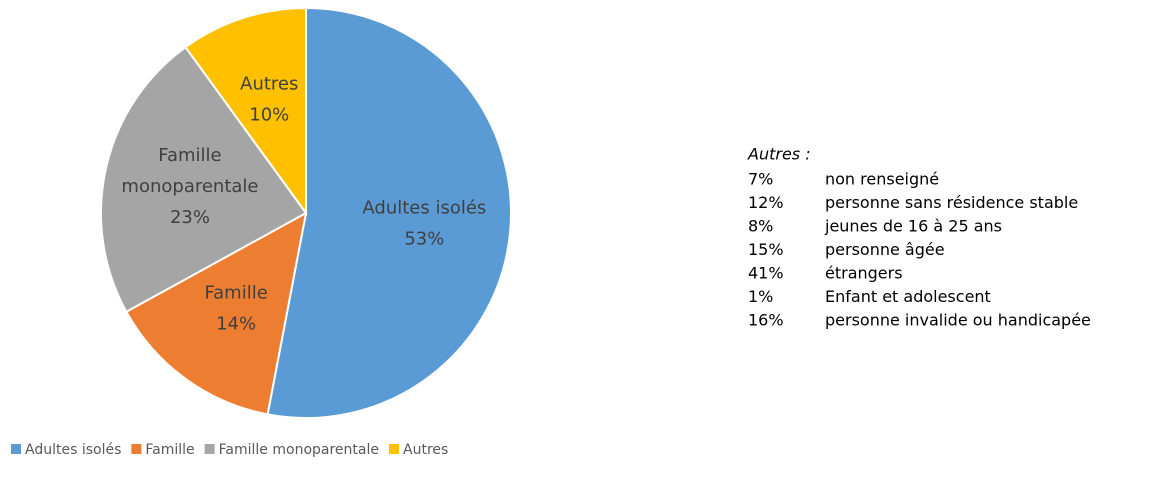  Describe the element at coordinates (885, 249) in the screenshot. I see `note-text: personne âgée` at that location.